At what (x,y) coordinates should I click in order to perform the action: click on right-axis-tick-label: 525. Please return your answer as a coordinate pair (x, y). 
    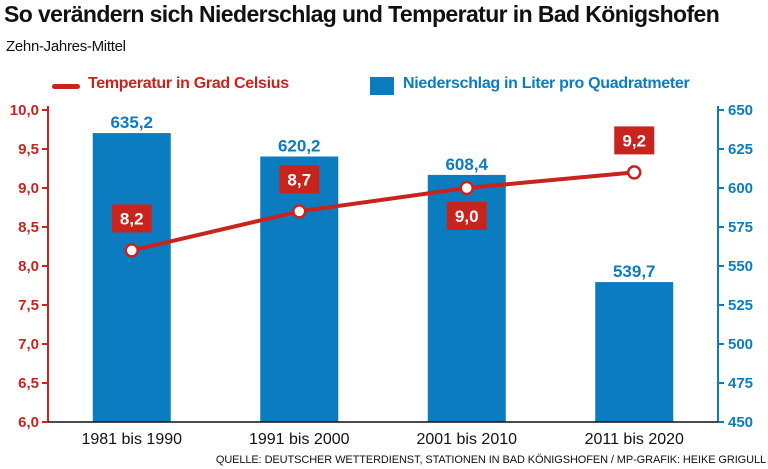
    Looking at the image, I should click on (740, 305).